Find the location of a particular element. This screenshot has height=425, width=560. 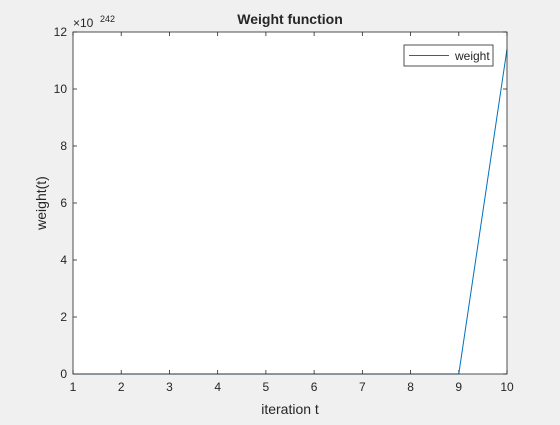

x-tick-label: 4 is located at coordinates (217, 387).